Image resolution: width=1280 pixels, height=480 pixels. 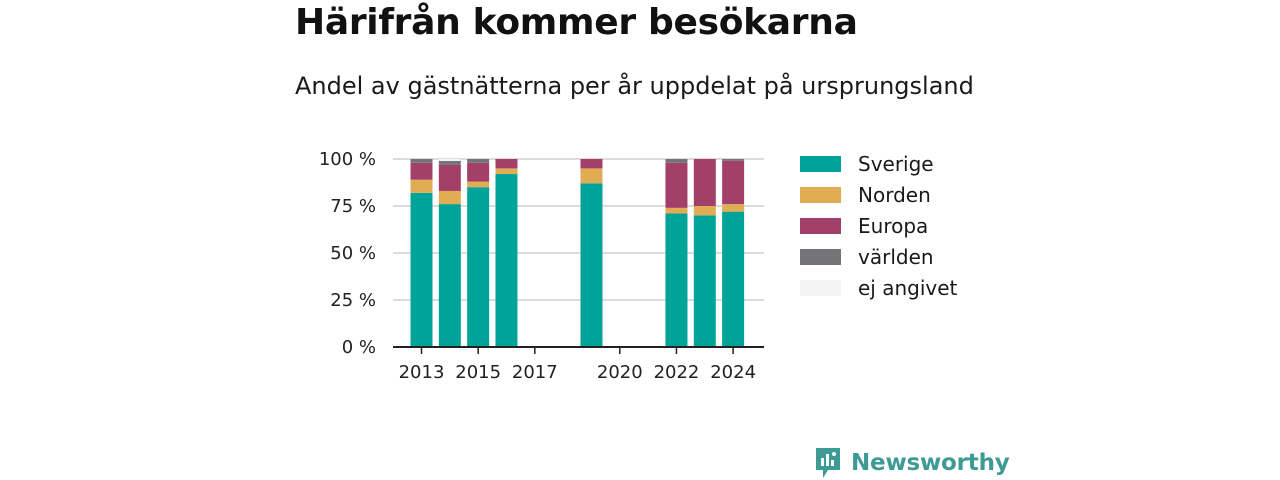 What do you see at coordinates (359, 347) in the screenshot?
I see `y-tick-label: 0 %` at bounding box center [359, 347].